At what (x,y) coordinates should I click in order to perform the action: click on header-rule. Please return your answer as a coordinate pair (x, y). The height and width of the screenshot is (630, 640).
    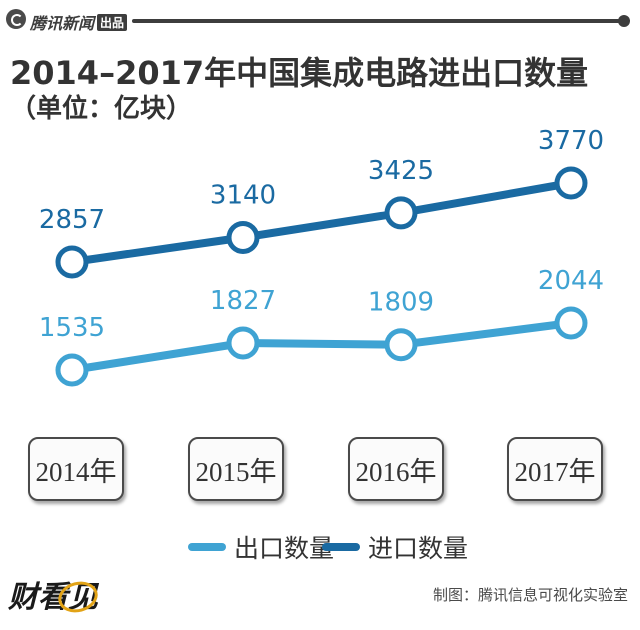
    Looking at the image, I should click on (376, 21).